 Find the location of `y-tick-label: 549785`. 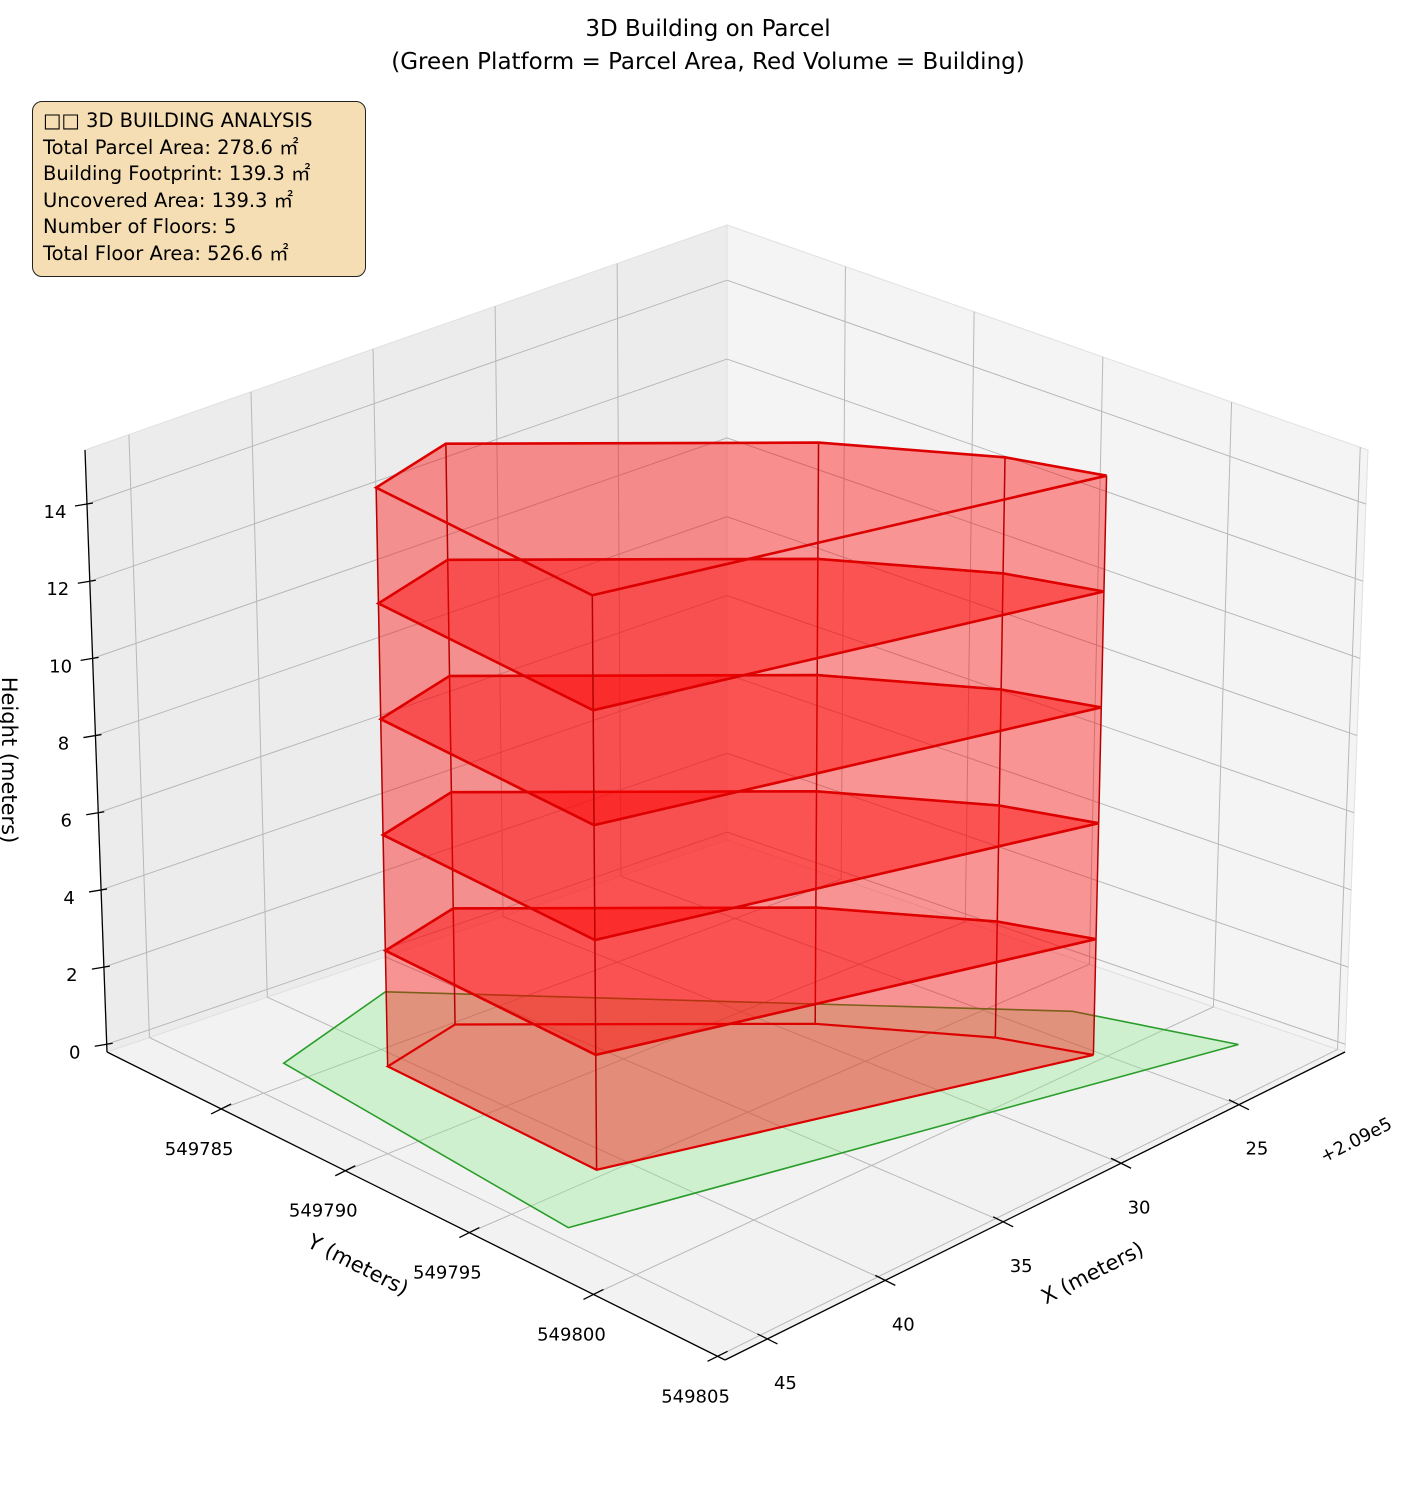

y-tick-label: 549785 is located at coordinates (199, 1149).